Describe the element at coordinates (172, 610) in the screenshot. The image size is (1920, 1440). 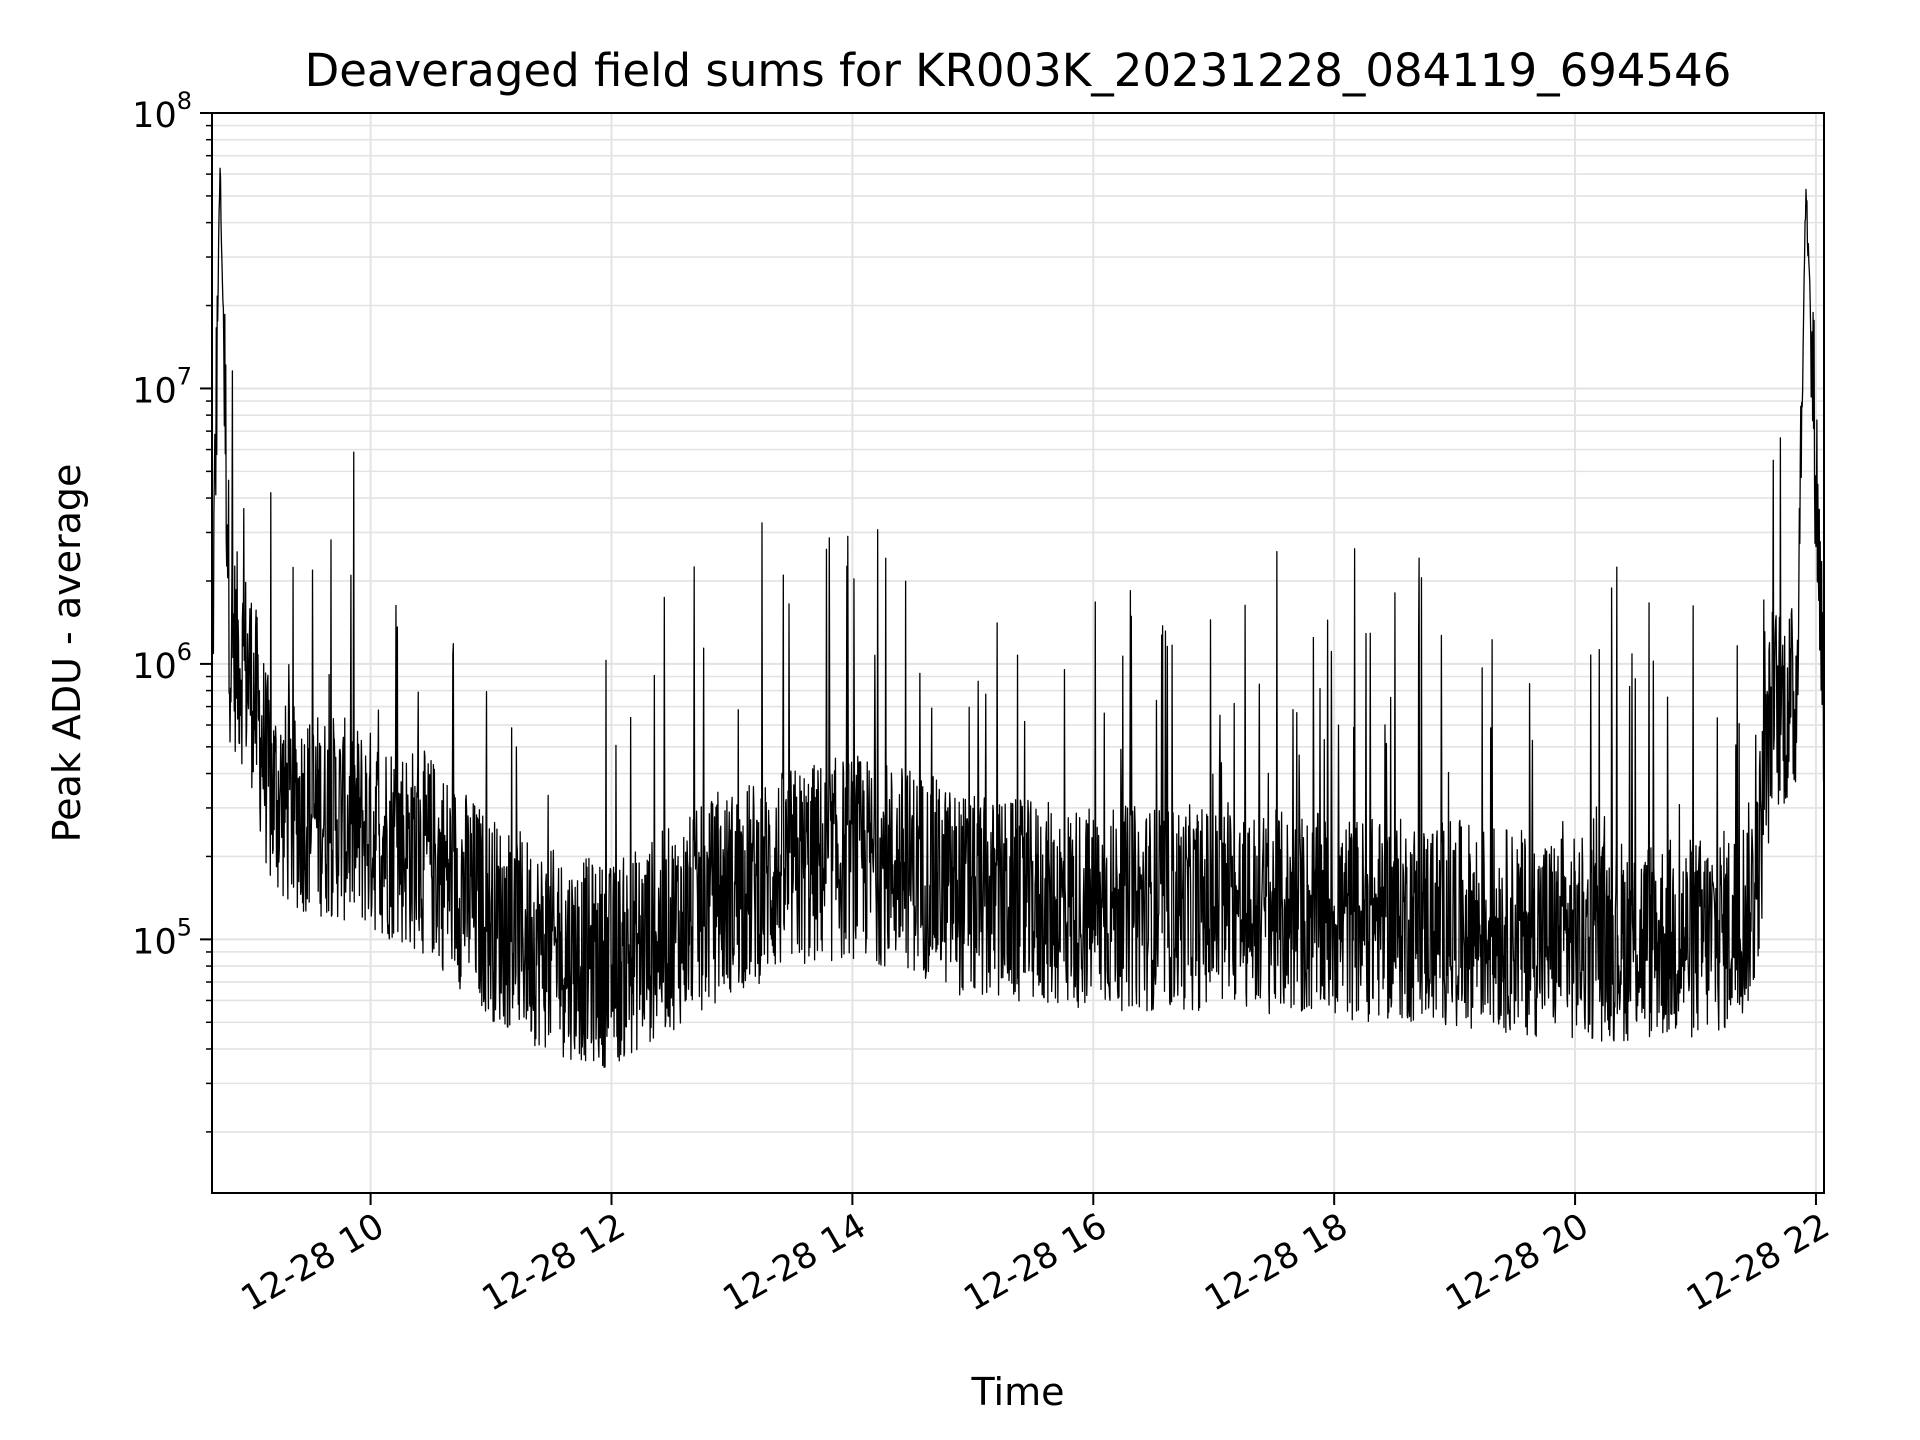
I see `y-axis: 10⁵ 10⁶ 10⁷ 10⁸` at that location.